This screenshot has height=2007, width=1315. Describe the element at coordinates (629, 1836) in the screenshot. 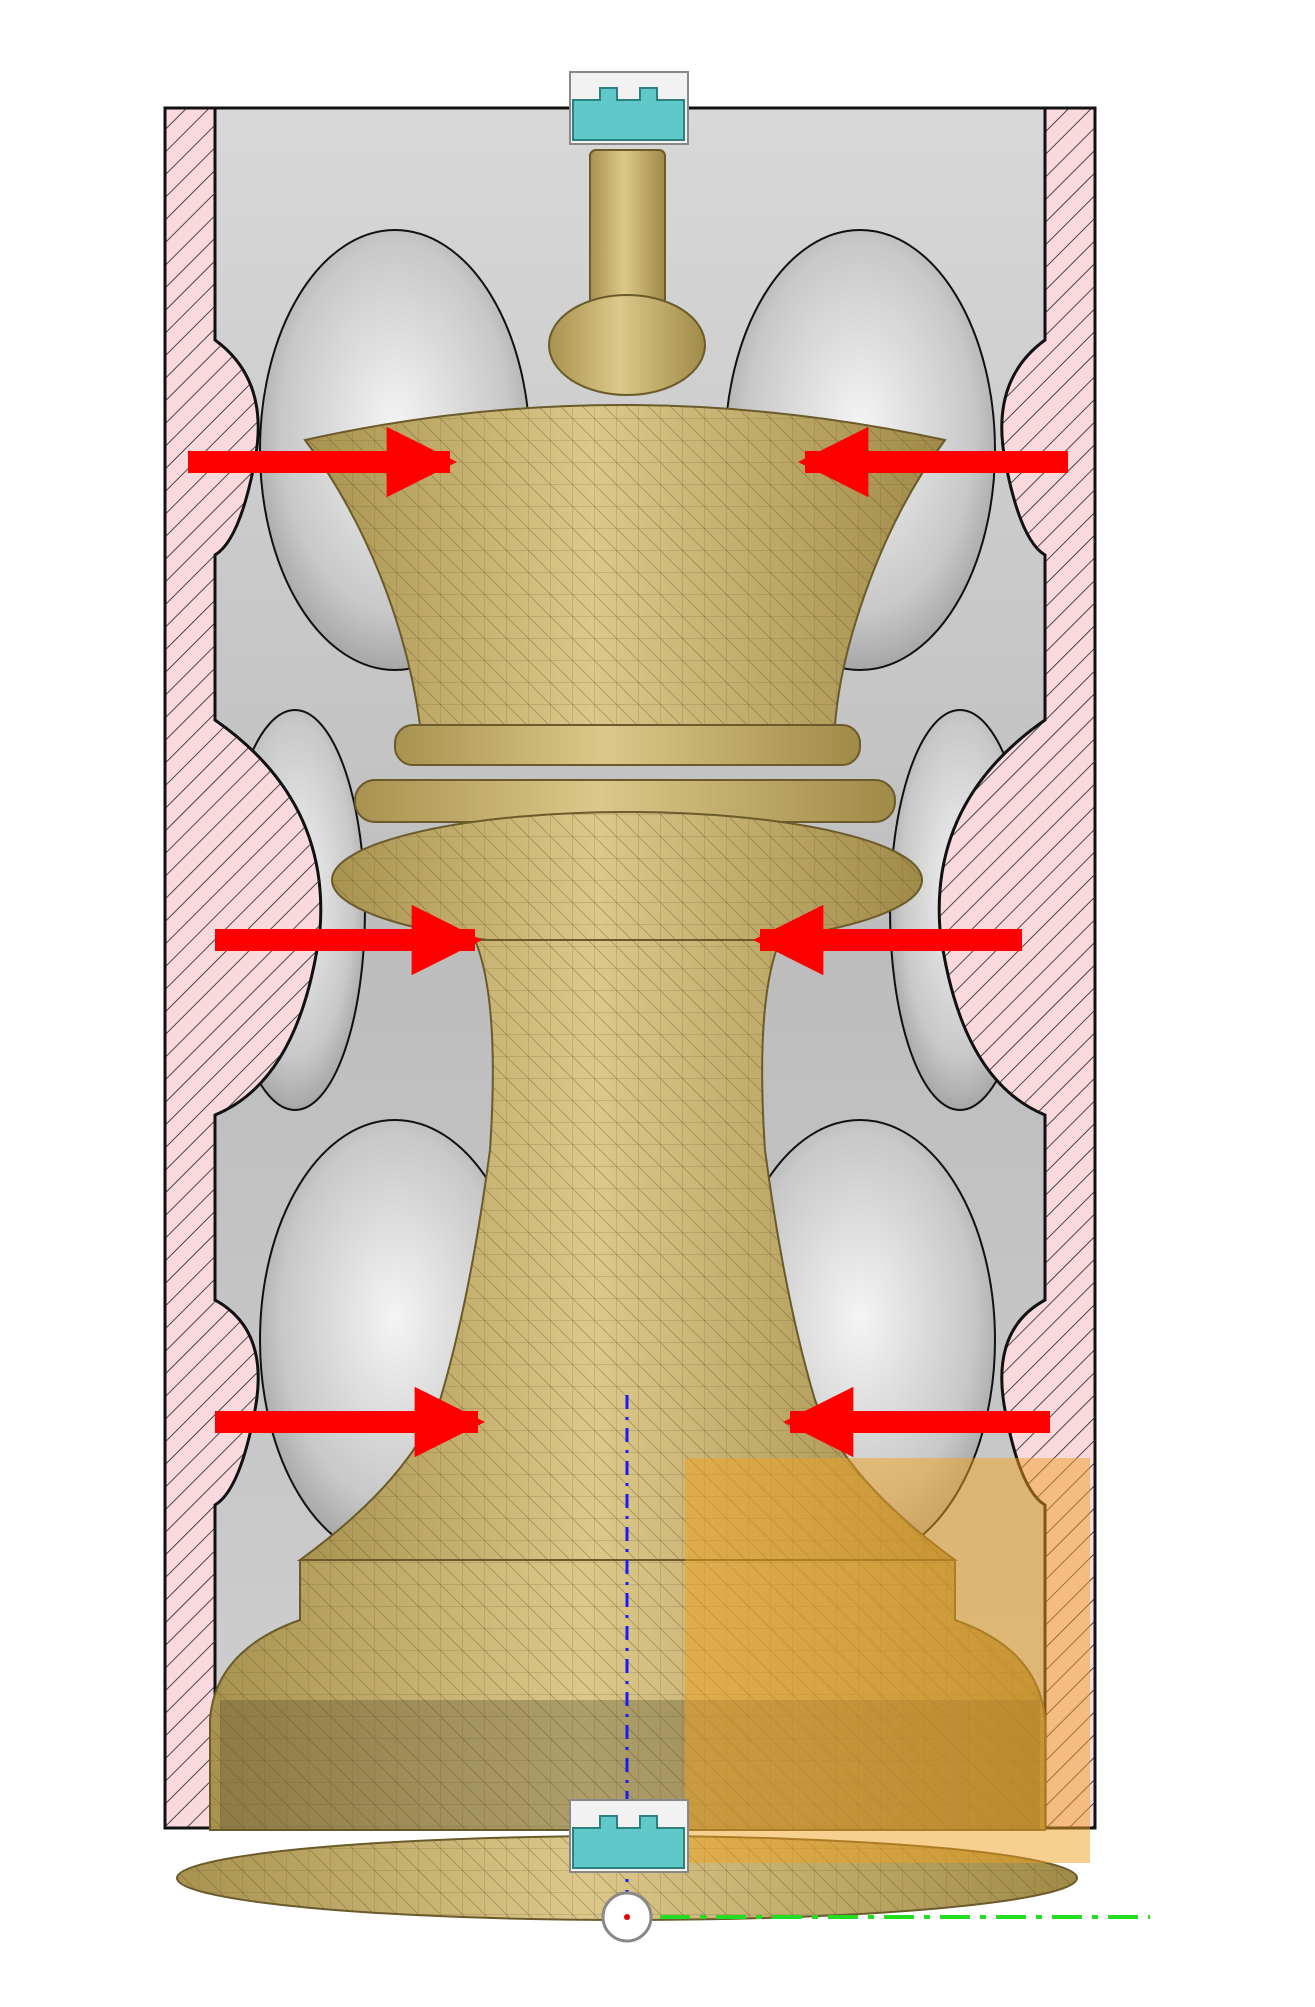

I see `bottom-clip-connector-icon` at that location.